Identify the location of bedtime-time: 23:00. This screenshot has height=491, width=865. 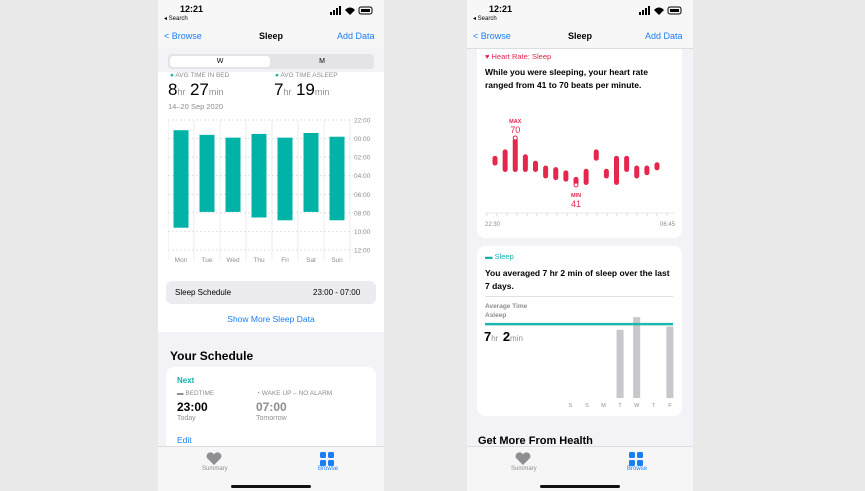
(192, 407).